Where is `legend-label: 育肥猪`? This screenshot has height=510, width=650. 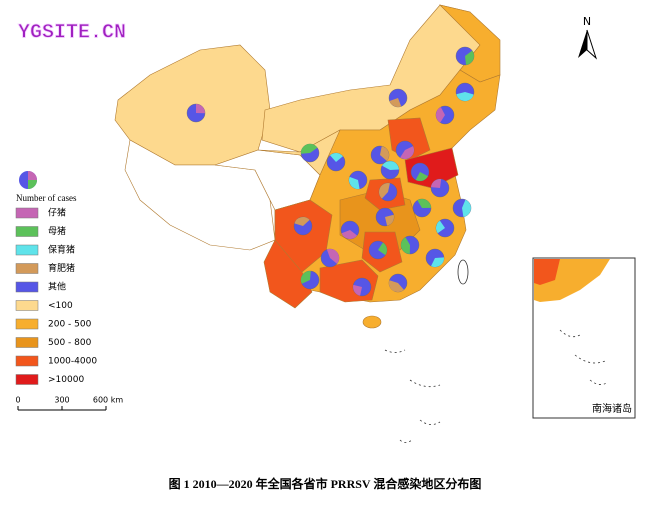
legend-label: 育肥猪 is located at coordinates (61, 268).